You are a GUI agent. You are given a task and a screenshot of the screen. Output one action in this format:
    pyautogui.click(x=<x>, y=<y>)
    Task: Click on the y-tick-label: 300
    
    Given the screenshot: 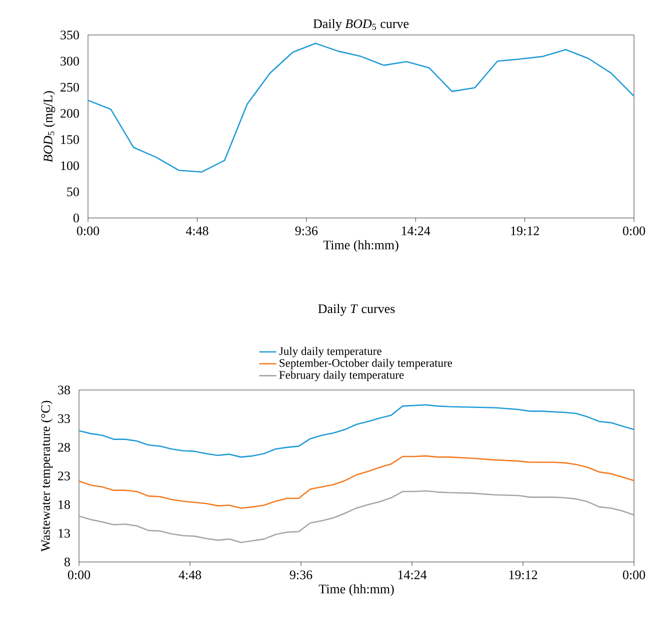 What is the action you would take?
    pyautogui.click(x=69, y=61)
    